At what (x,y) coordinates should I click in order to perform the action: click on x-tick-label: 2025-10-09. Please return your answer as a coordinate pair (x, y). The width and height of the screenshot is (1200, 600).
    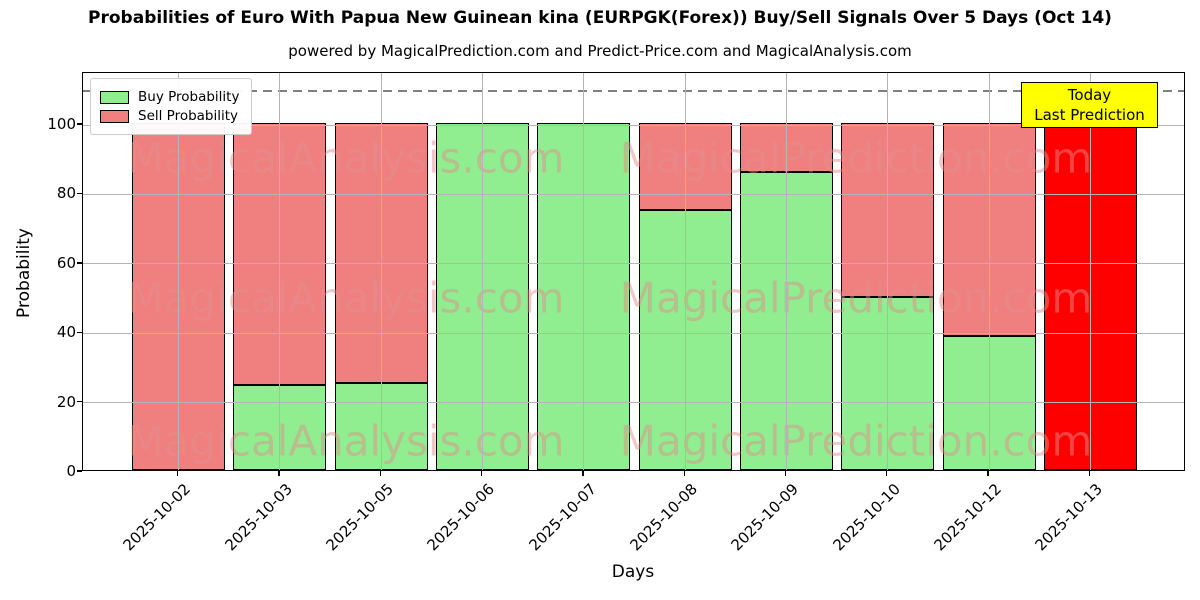
    Looking at the image, I should click on (765, 517).